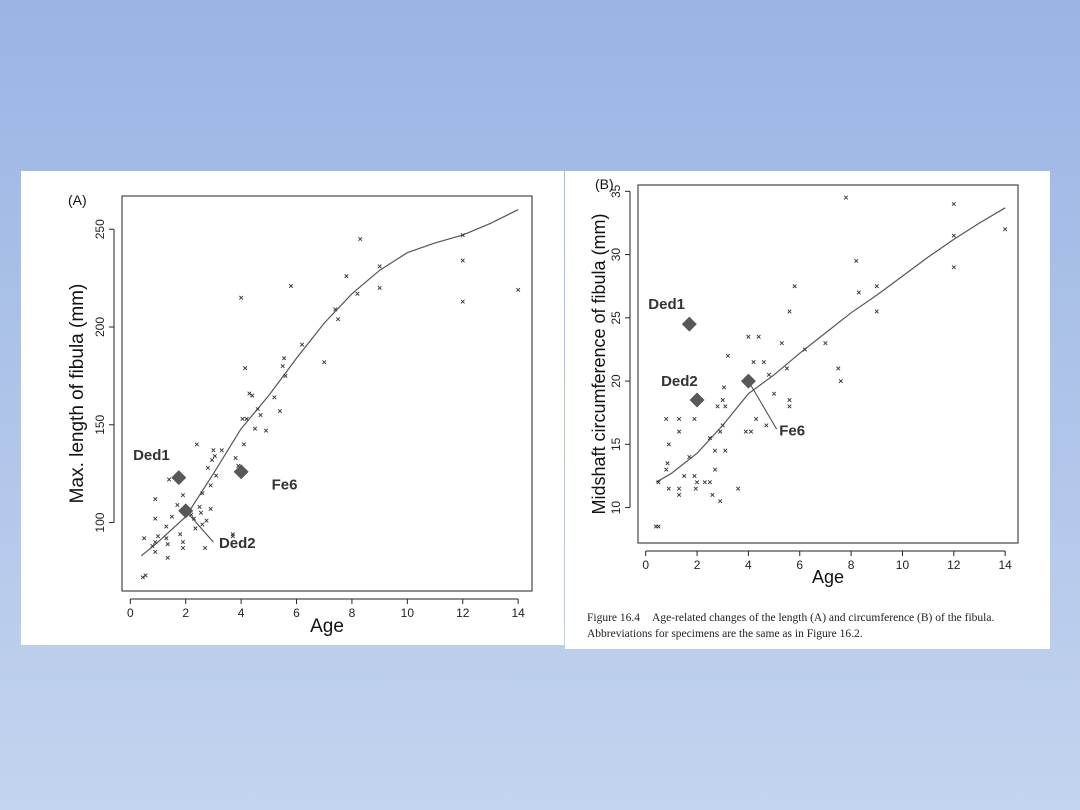  I want to click on y-tick-label: 10, so click(616, 508).